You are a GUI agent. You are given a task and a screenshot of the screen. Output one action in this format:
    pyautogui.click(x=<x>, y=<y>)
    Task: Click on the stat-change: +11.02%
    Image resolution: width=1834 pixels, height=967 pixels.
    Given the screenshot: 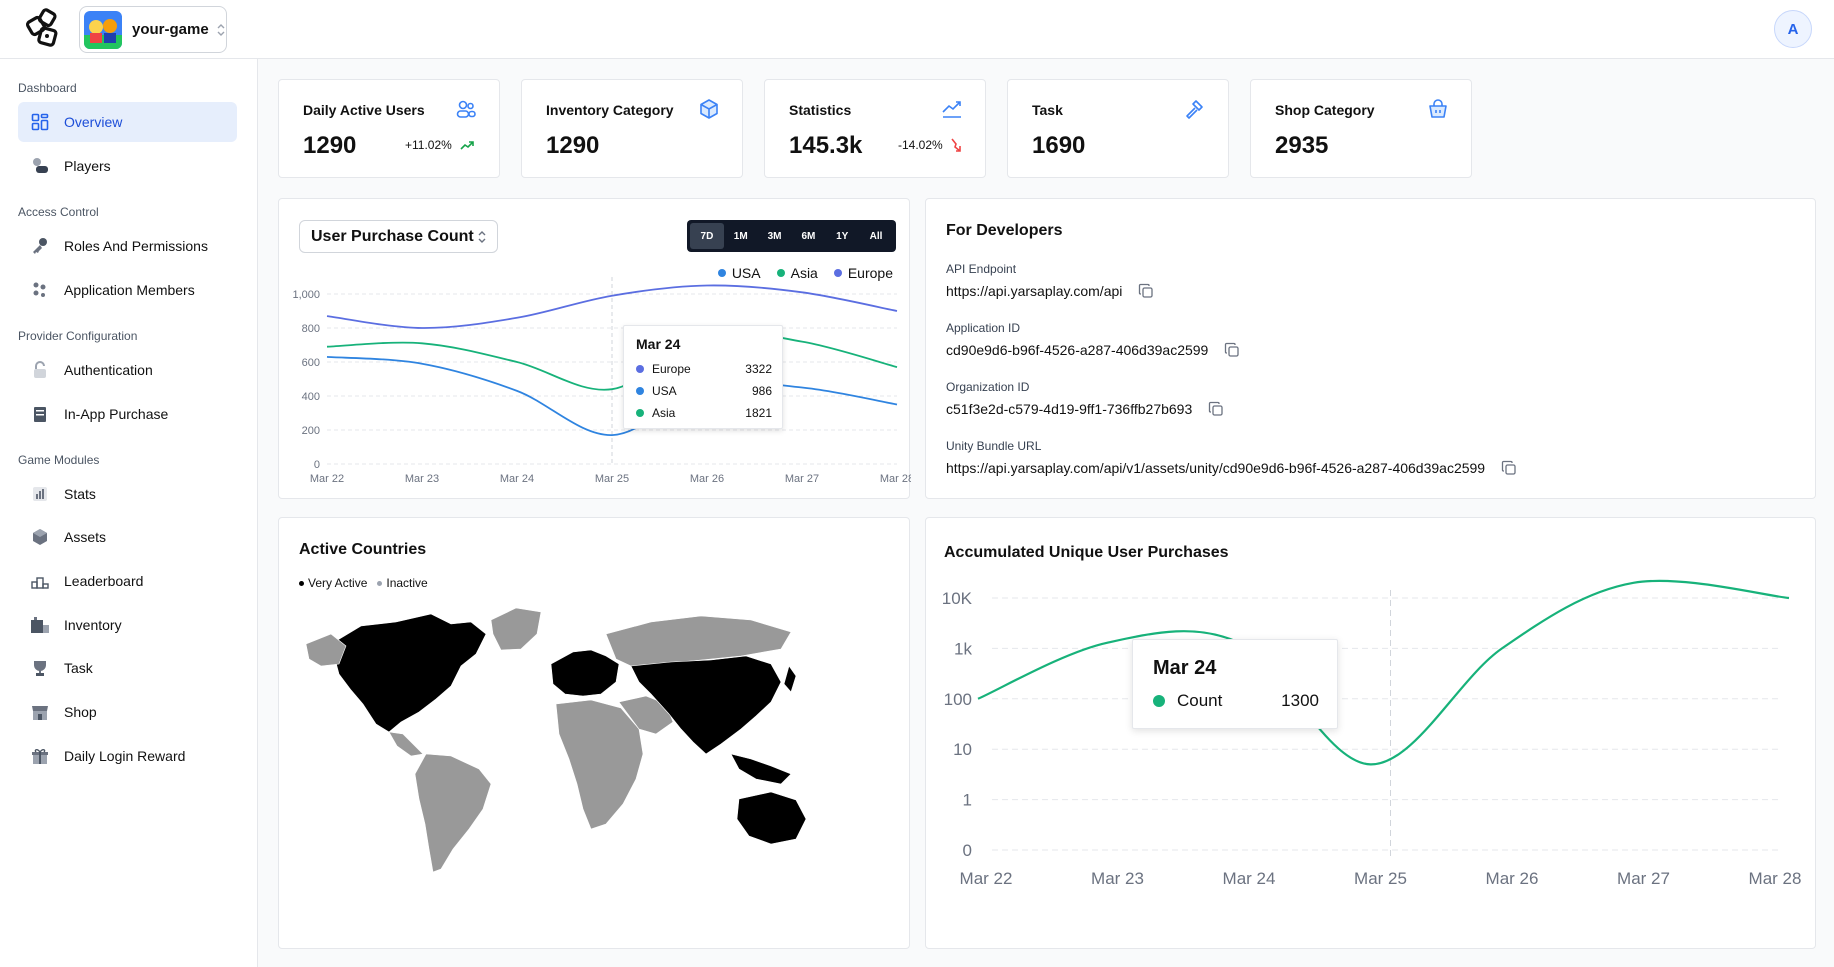 What is the action you would take?
    pyautogui.click(x=439, y=145)
    